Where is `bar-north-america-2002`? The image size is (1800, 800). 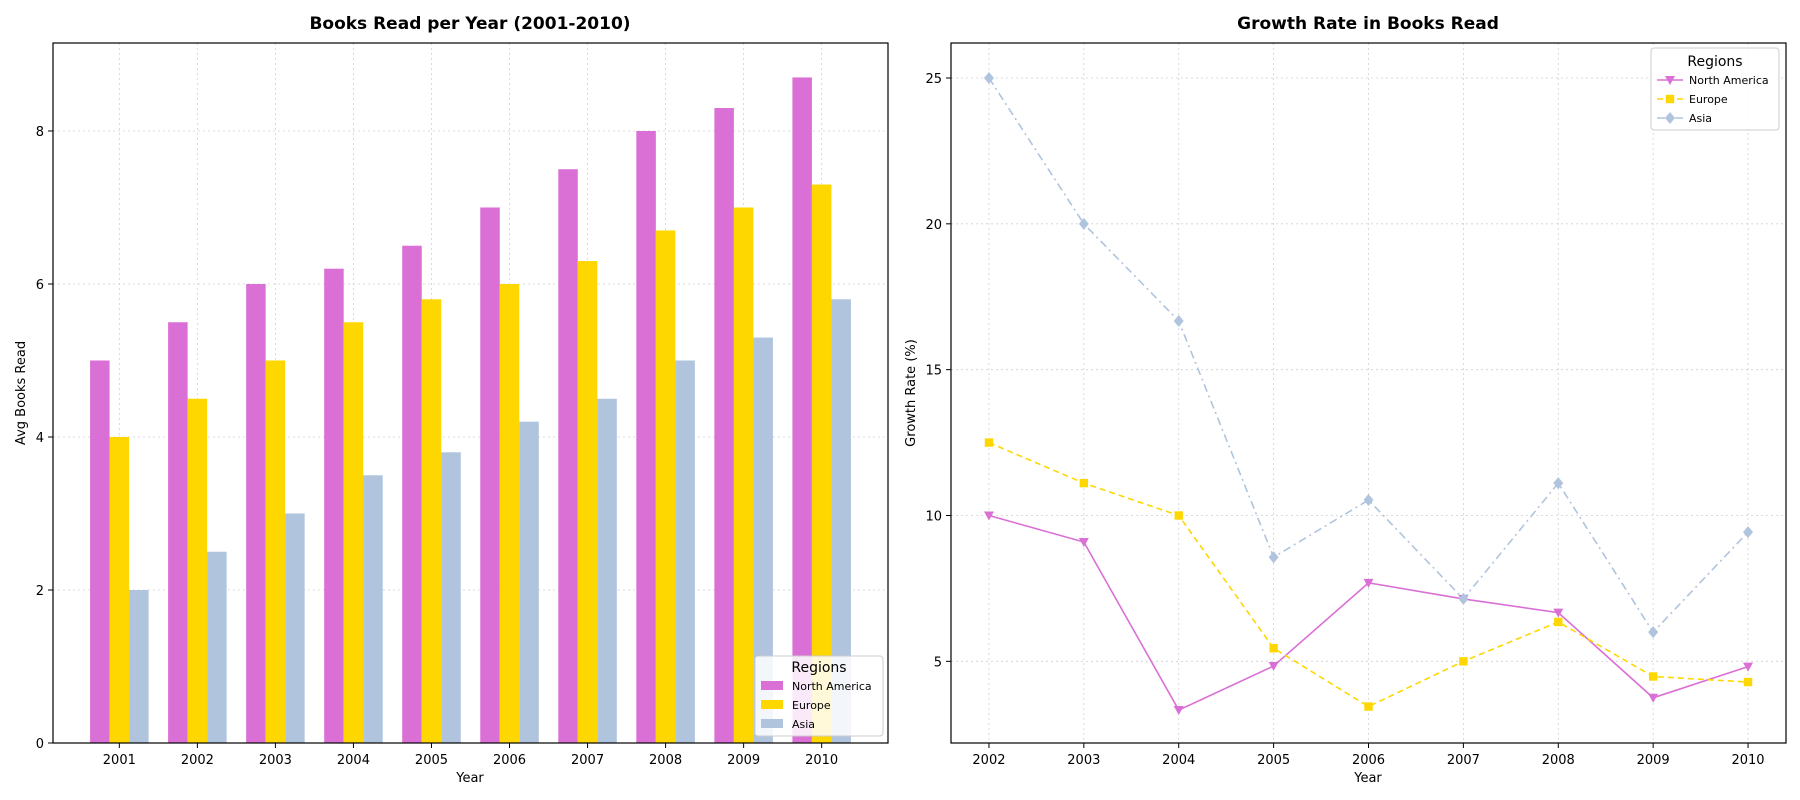
bar-north-america-2002 is located at coordinates (178, 532).